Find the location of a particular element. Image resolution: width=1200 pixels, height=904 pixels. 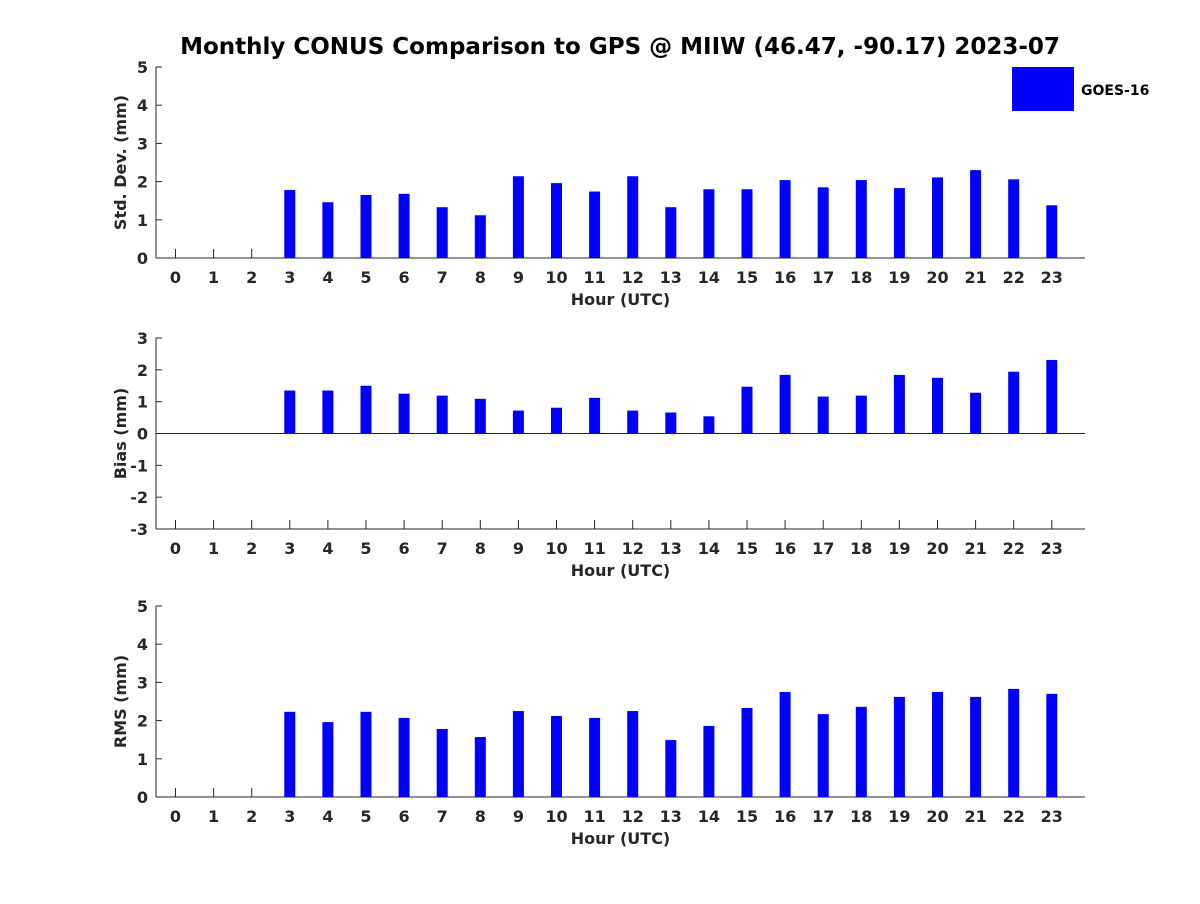

legend-label: GOES-16 is located at coordinates (1115, 91).